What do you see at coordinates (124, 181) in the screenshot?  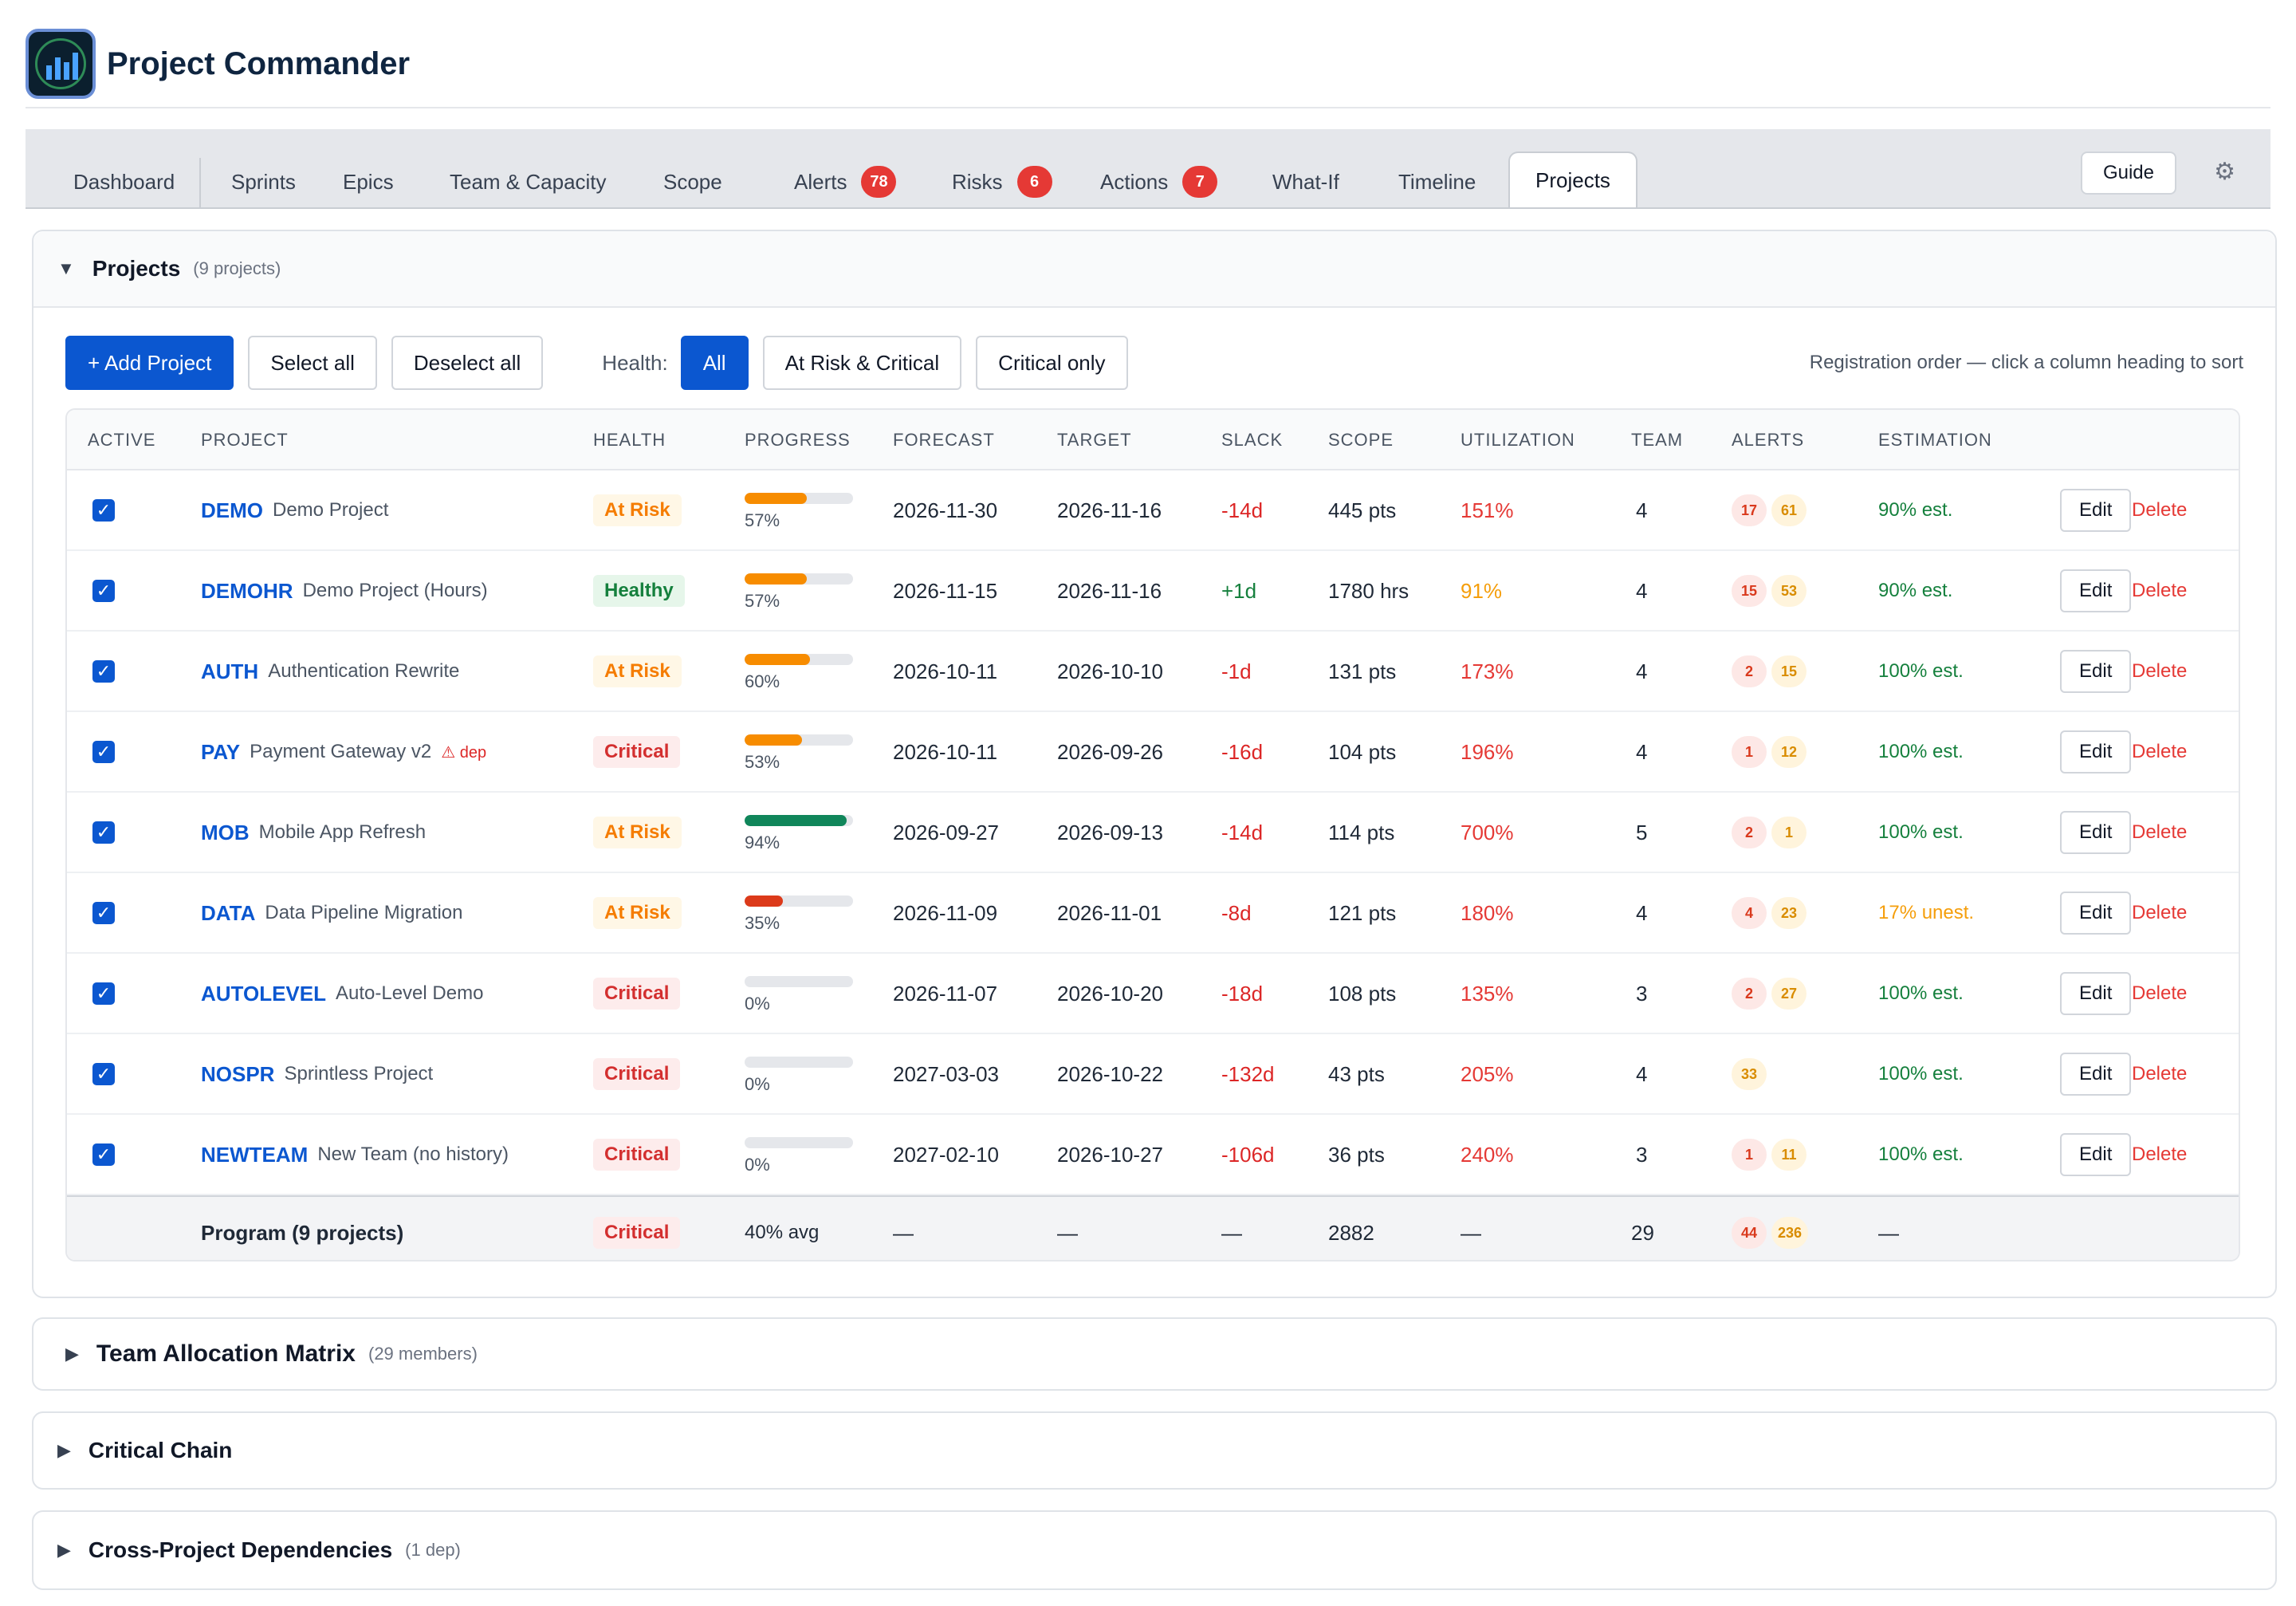 I see `tab-dashboard: Dashboard` at bounding box center [124, 181].